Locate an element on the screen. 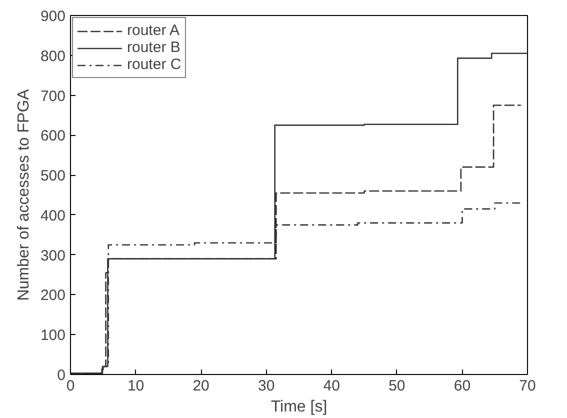  legend-label: router A is located at coordinates (153, 30).